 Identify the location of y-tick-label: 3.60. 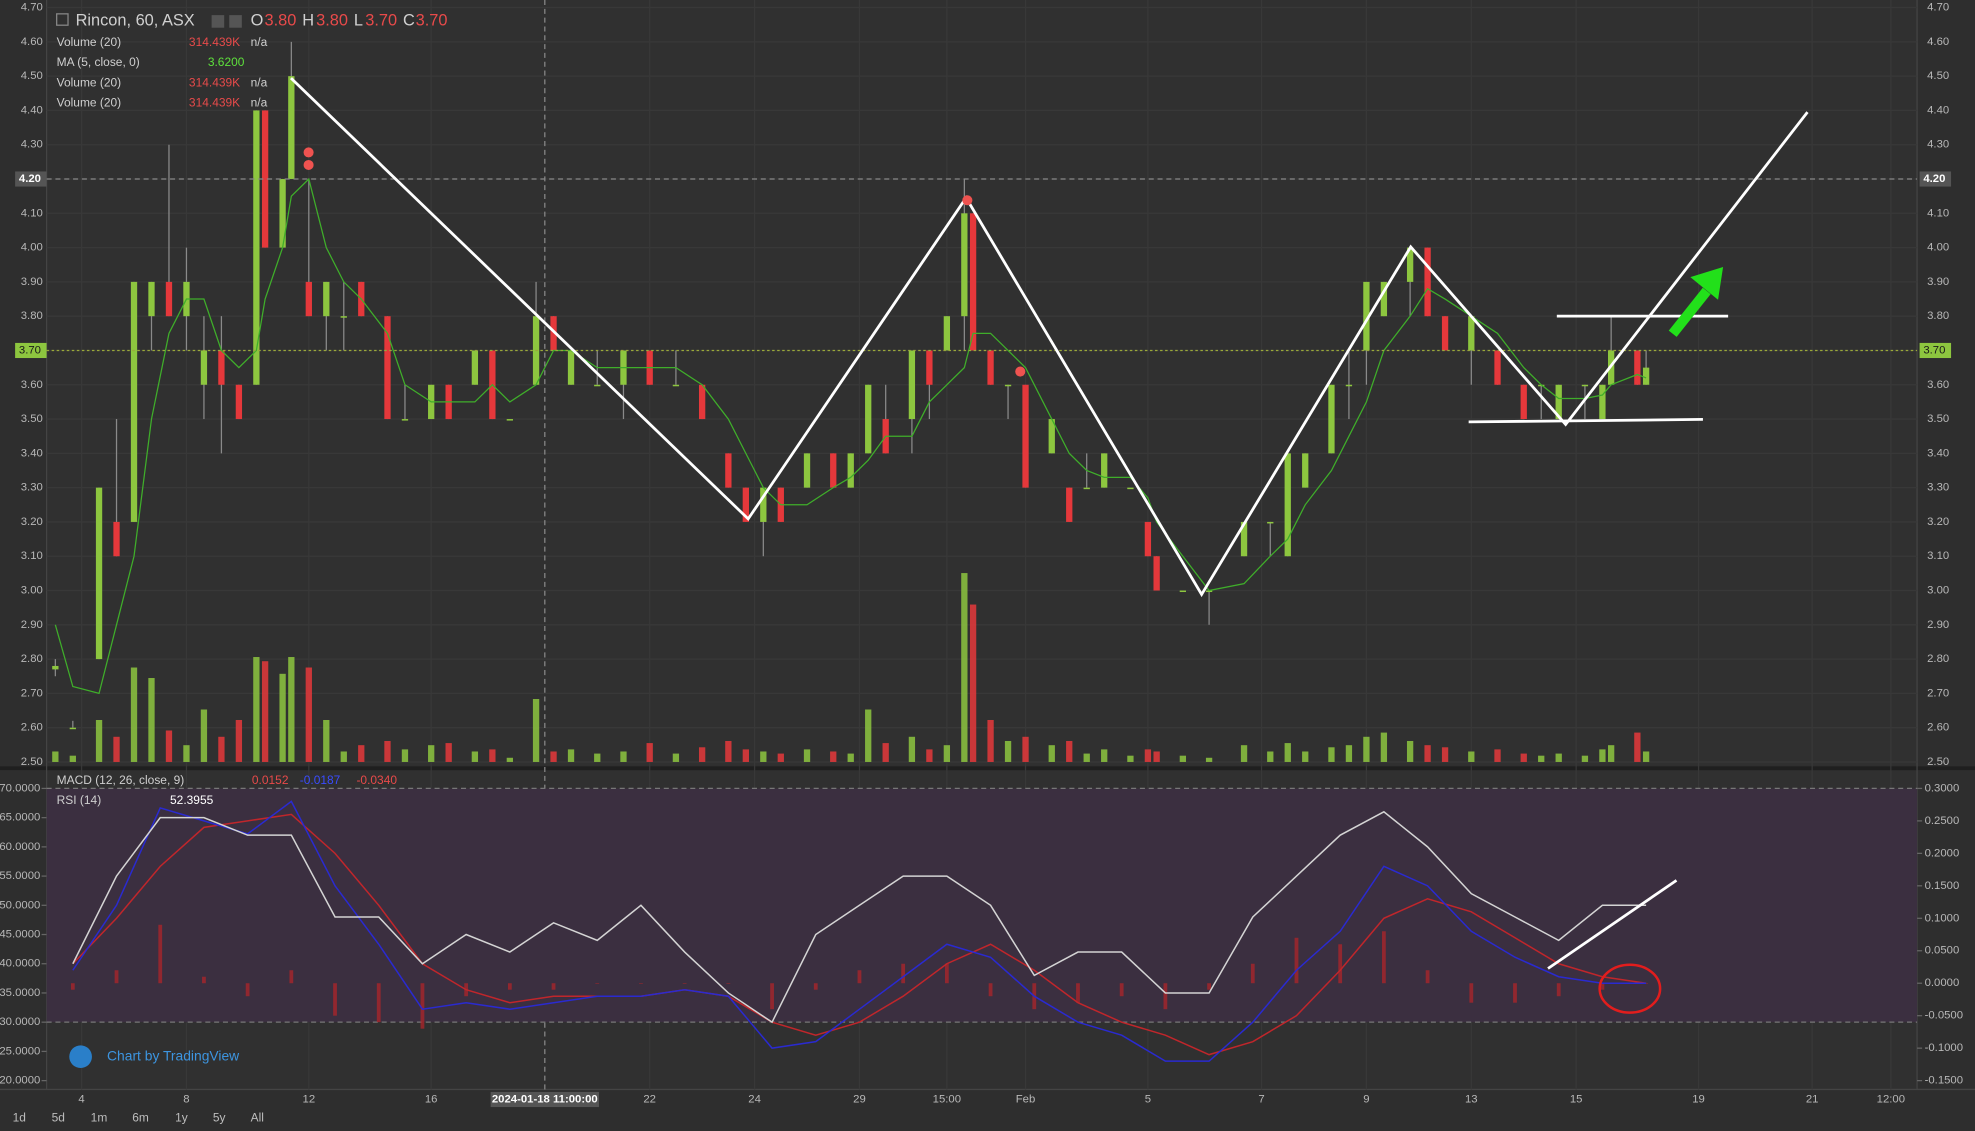
(1938, 385).